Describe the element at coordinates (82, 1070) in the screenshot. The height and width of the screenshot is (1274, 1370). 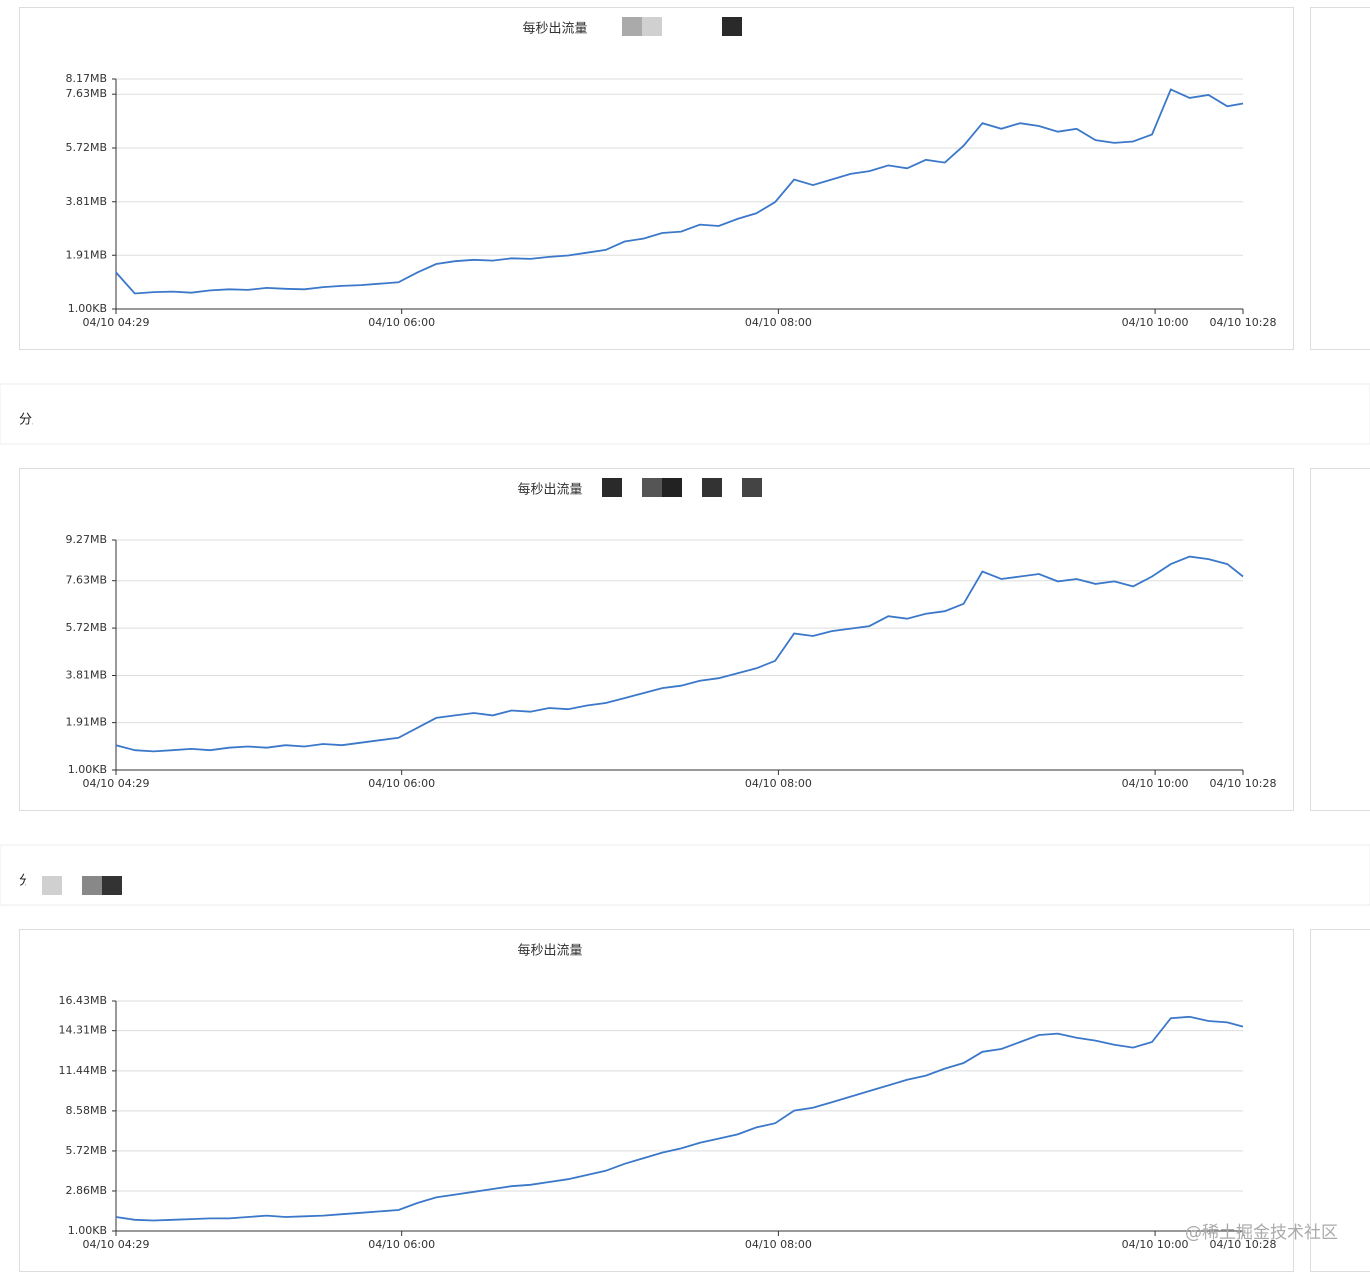
I see `y-tick-label: 11.44MB` at that location.